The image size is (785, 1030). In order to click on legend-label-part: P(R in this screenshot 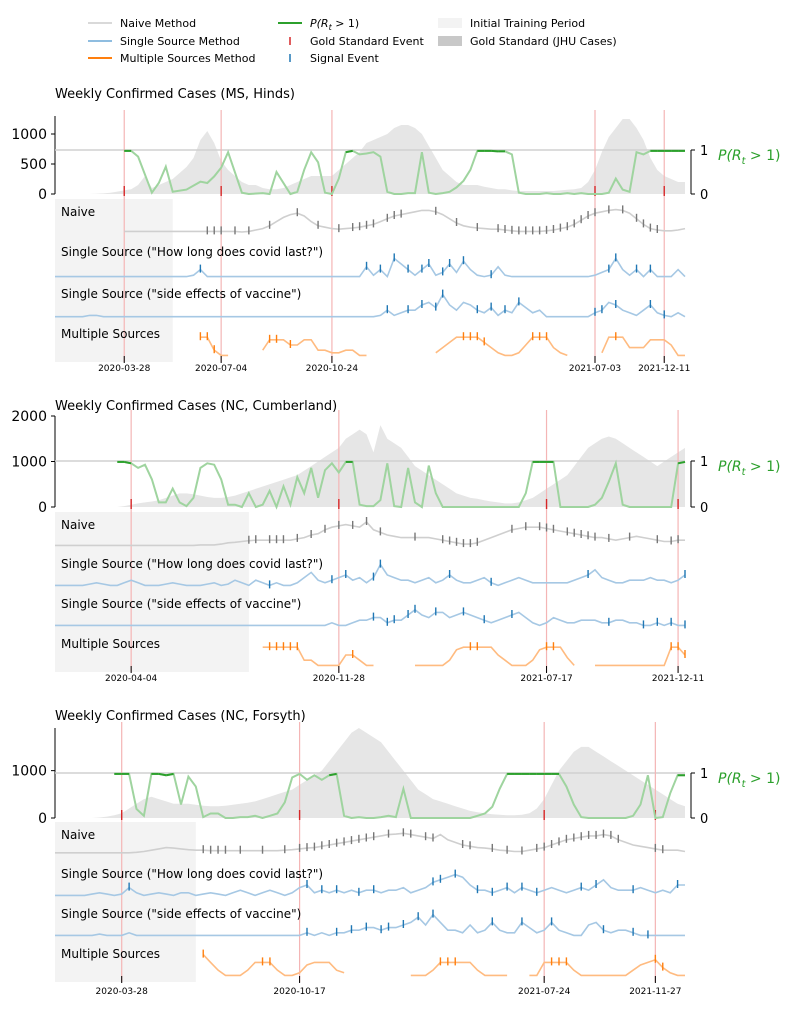, I will do `click(319, 23)`.